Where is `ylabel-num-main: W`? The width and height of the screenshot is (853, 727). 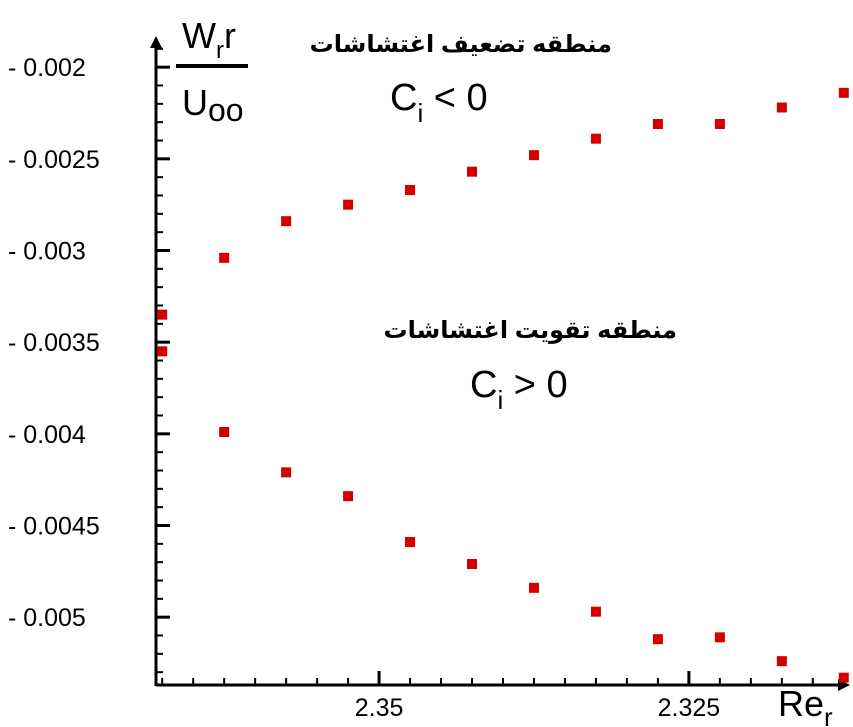
ylabel-num-main: W is located at coordinates (199, 35).